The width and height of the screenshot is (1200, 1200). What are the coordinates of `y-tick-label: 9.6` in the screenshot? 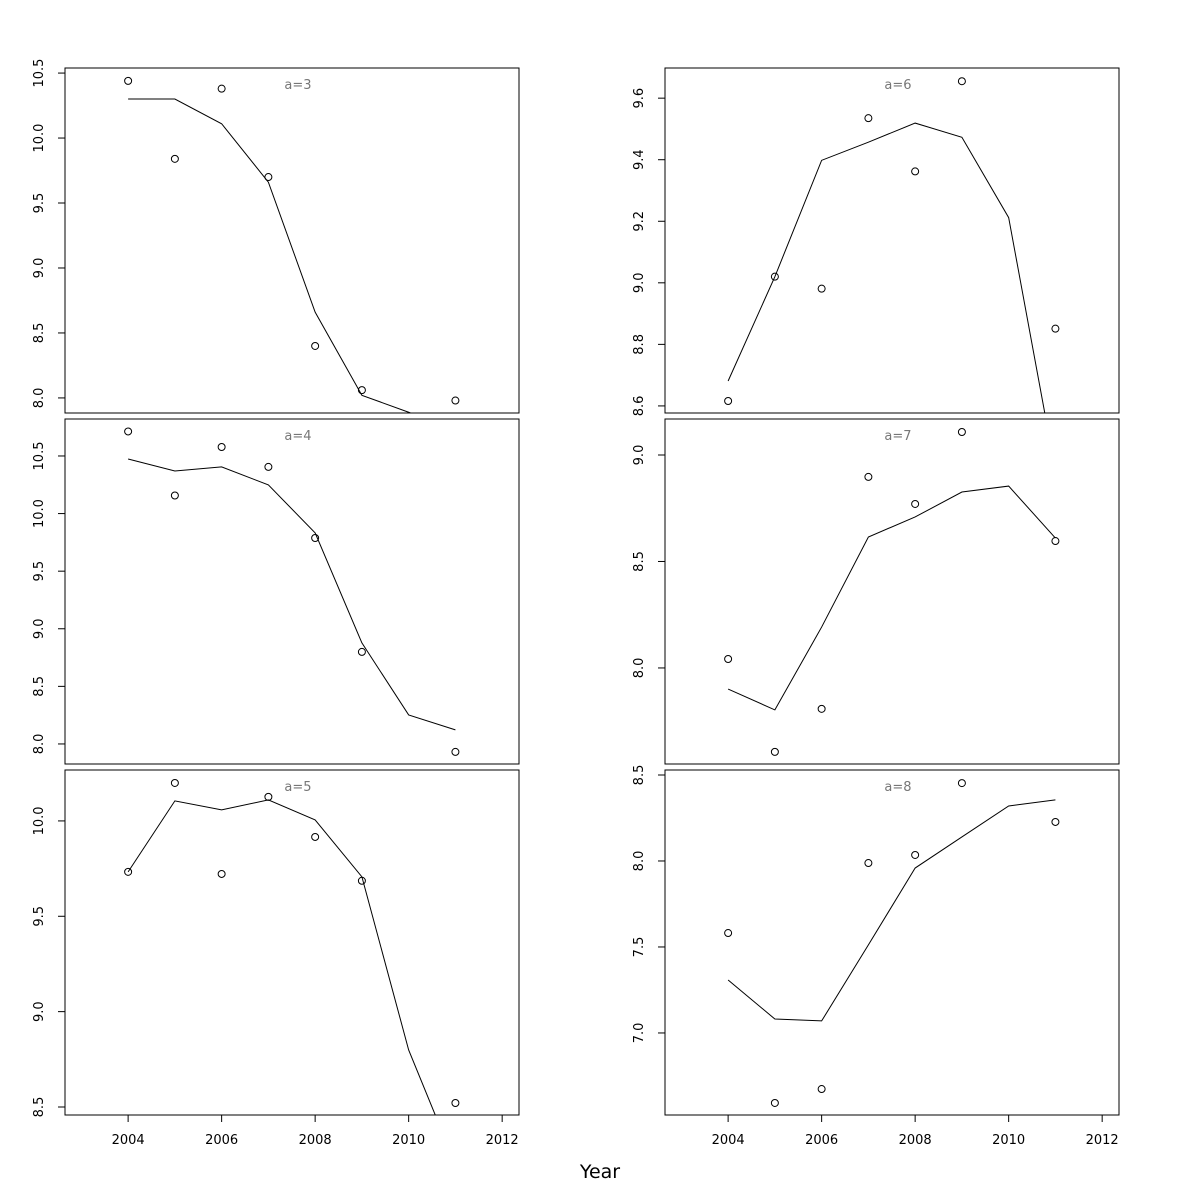 It's located at (639, 98).